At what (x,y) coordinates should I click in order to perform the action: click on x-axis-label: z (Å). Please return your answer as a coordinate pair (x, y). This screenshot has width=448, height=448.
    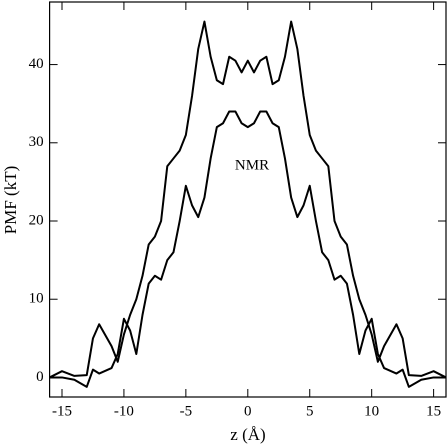
    Looking at the image, I should click on (247, 434).